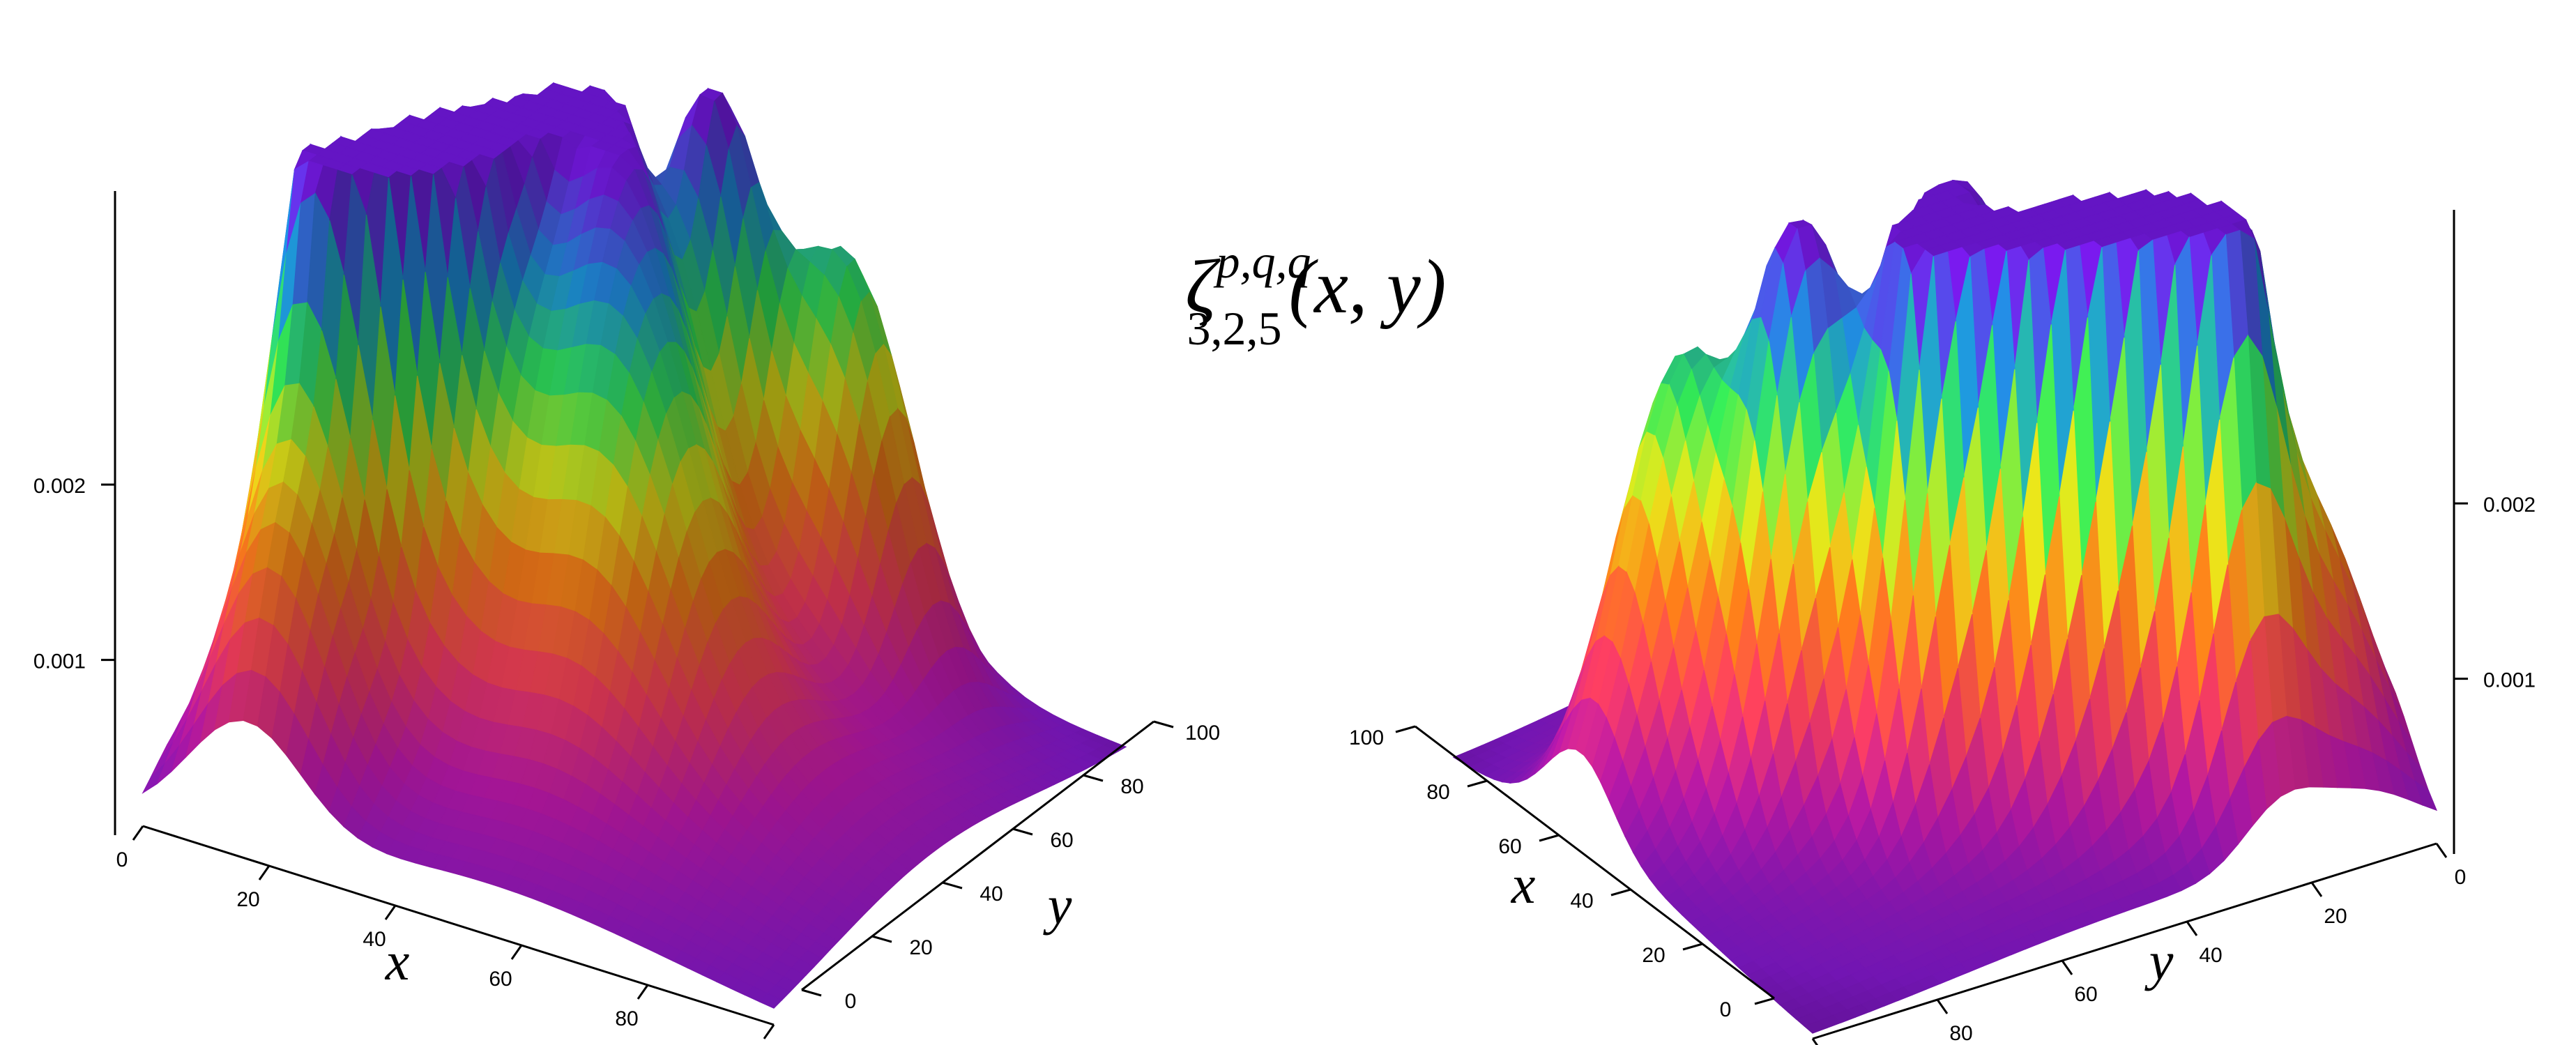 This screenshot has height=1045, width=2576. What do you see at coordinates (978, 855) in the screenshot?
I see `y-axis-line` at bounding box center [978, 855].